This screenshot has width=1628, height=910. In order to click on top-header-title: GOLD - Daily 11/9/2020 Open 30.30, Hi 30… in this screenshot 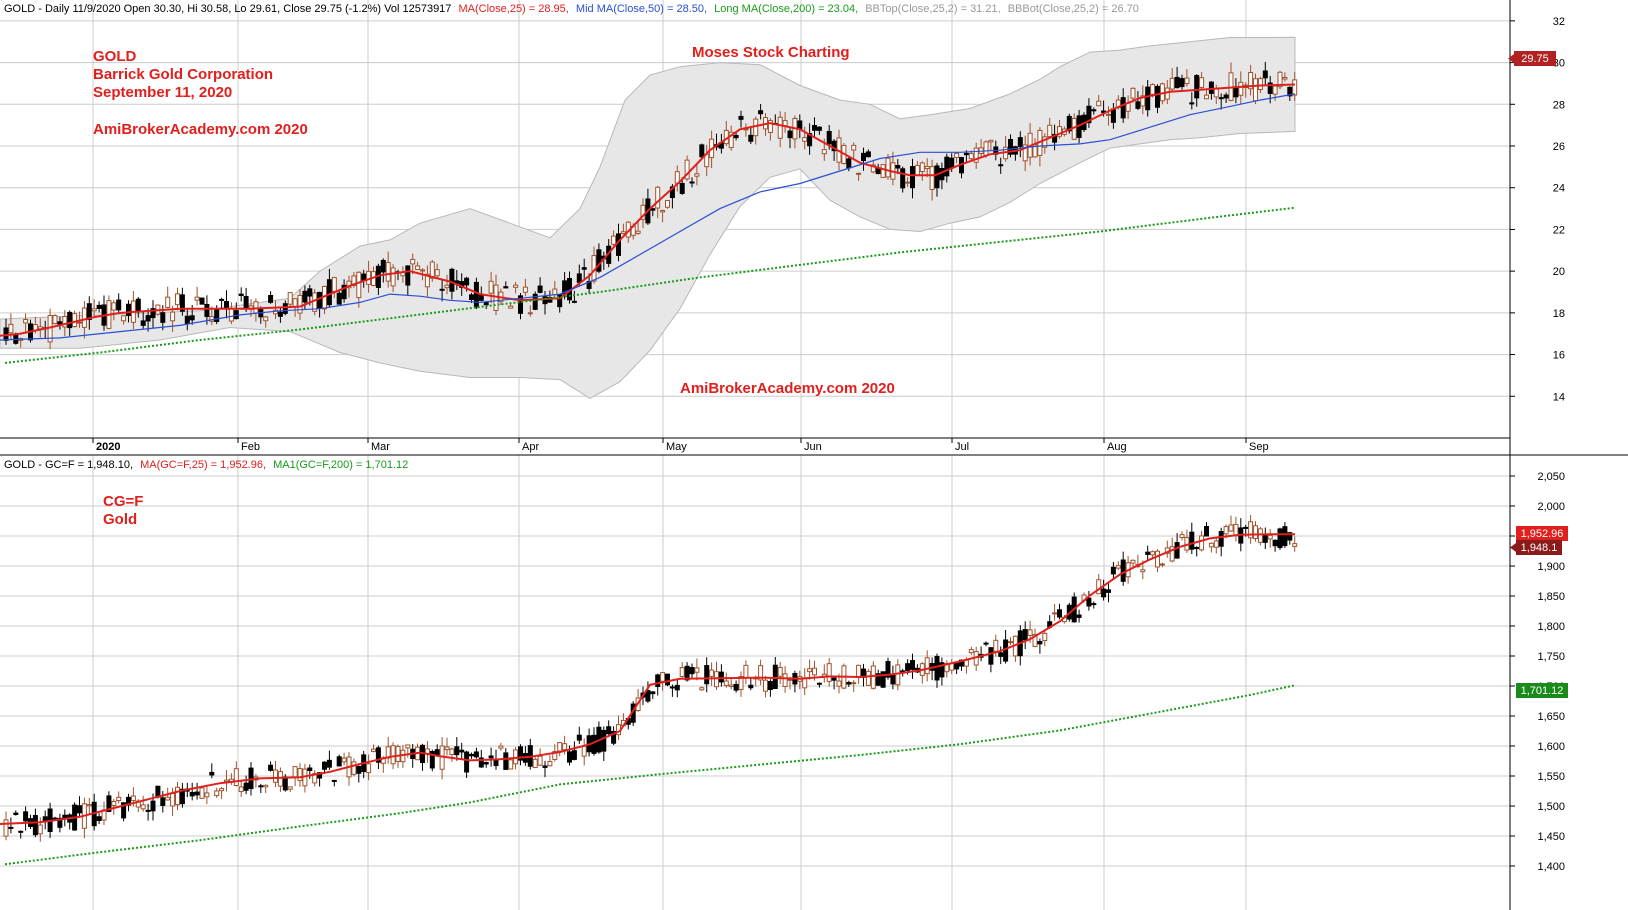, I will do `click(227, 9)`.